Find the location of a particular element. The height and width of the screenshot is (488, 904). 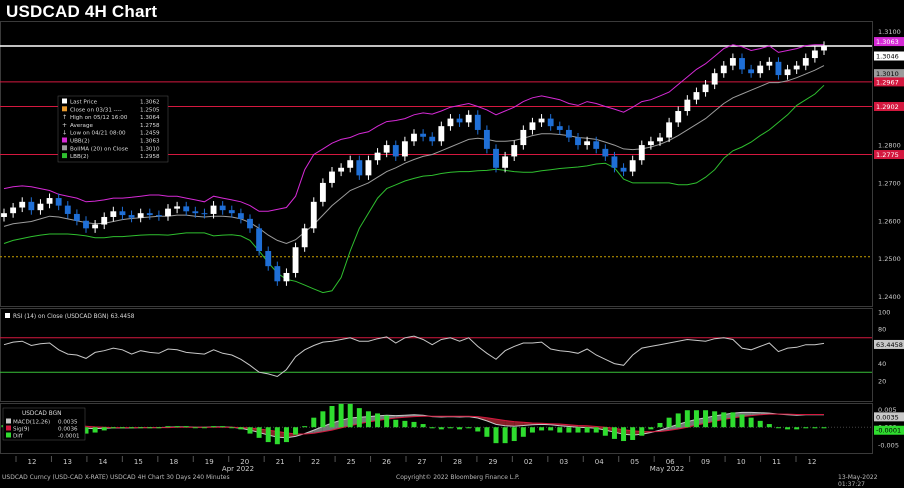

legend-value: 1.3064 is located at coordinates (150, 118).